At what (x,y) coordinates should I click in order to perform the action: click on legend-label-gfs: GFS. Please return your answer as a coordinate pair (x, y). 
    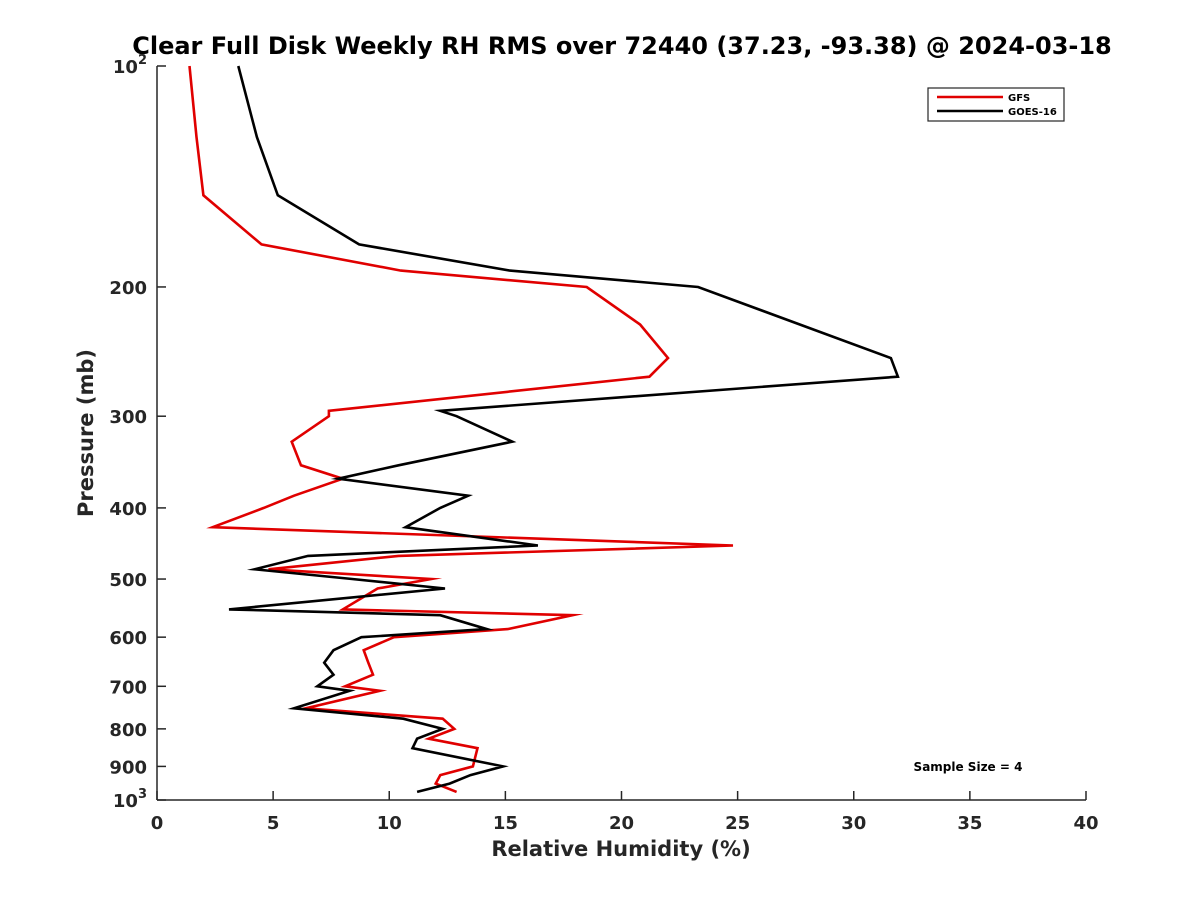
    Looking at the image, I should click on (1019, 98).